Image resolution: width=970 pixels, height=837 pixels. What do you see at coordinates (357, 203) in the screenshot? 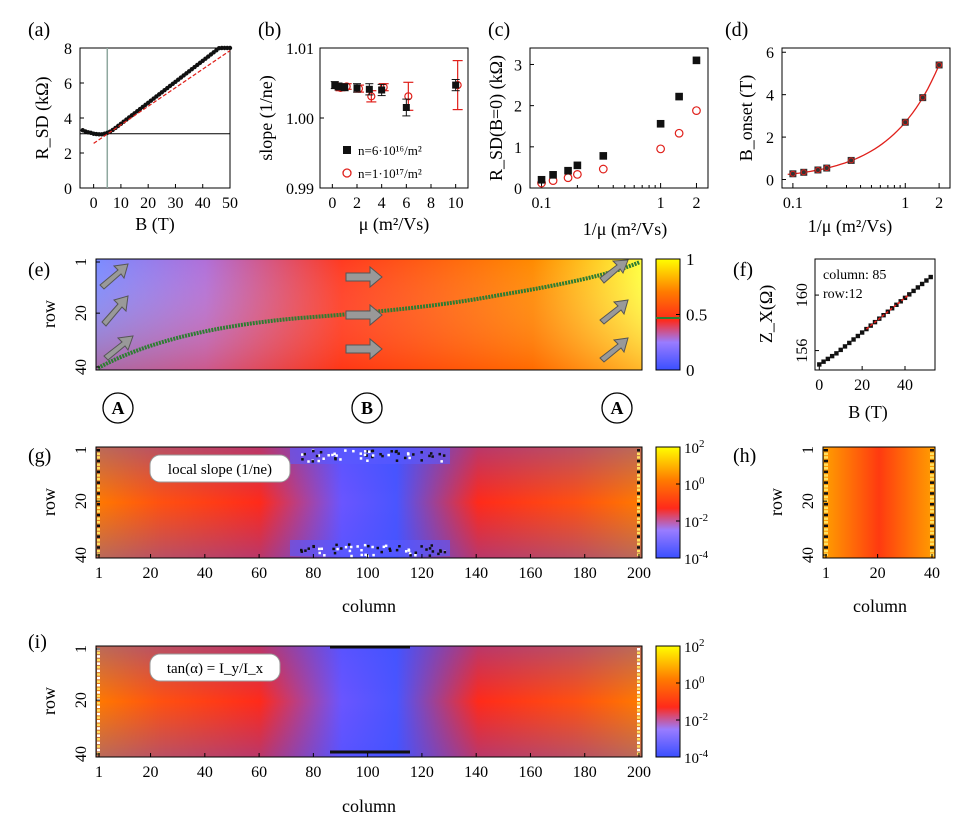
I see `x-tick-label: 2` at bounding box center [357, 203].